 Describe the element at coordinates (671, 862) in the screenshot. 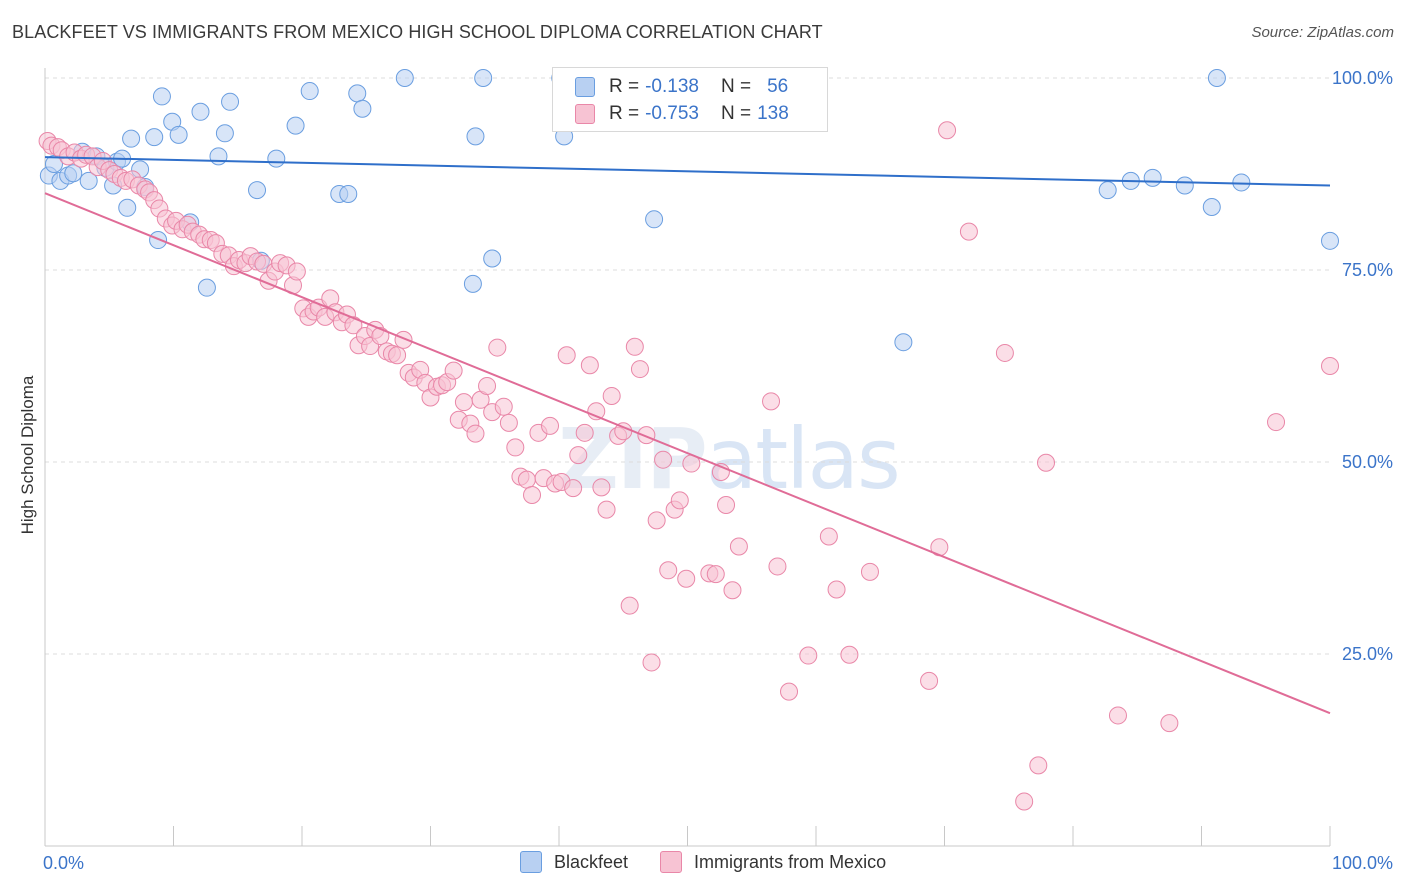

I see `bottom-legend-swatch-mexico` at that location.